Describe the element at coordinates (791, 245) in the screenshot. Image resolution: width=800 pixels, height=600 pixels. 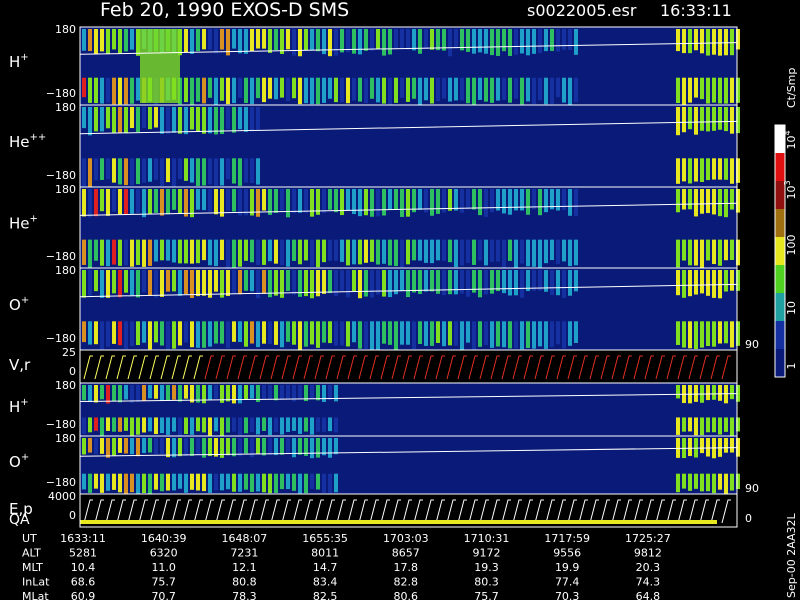
I see `colorbar-label-base: 100` at that location.